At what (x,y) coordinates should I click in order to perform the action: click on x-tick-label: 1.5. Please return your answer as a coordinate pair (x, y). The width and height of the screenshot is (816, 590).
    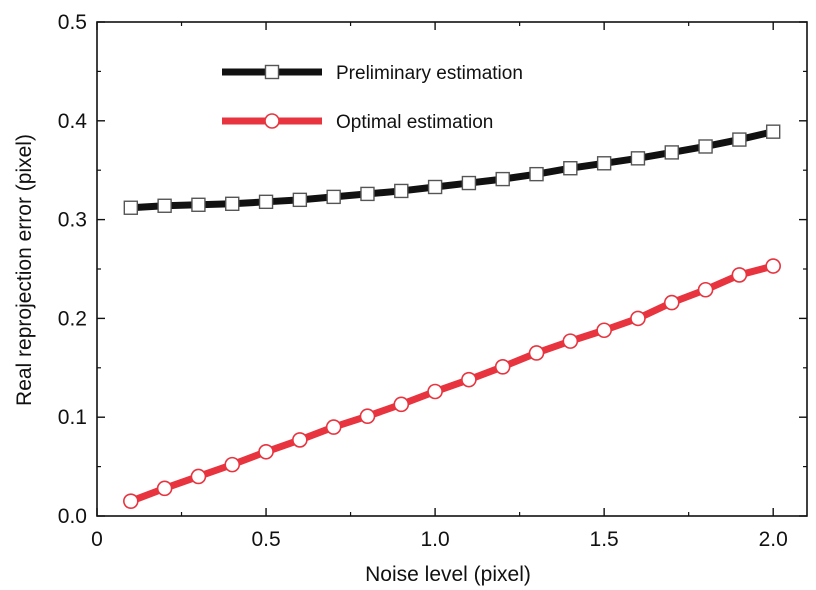
    Looking at the image, I should click on (604, 539).